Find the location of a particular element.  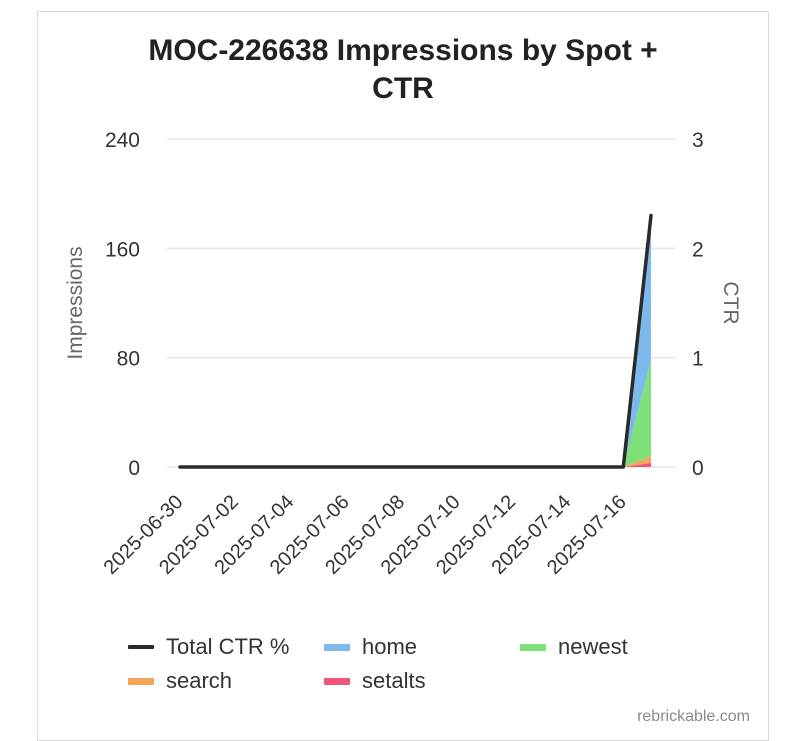

legend-item-total-ctr: Total CTR % is located at coordinates (208, 647).